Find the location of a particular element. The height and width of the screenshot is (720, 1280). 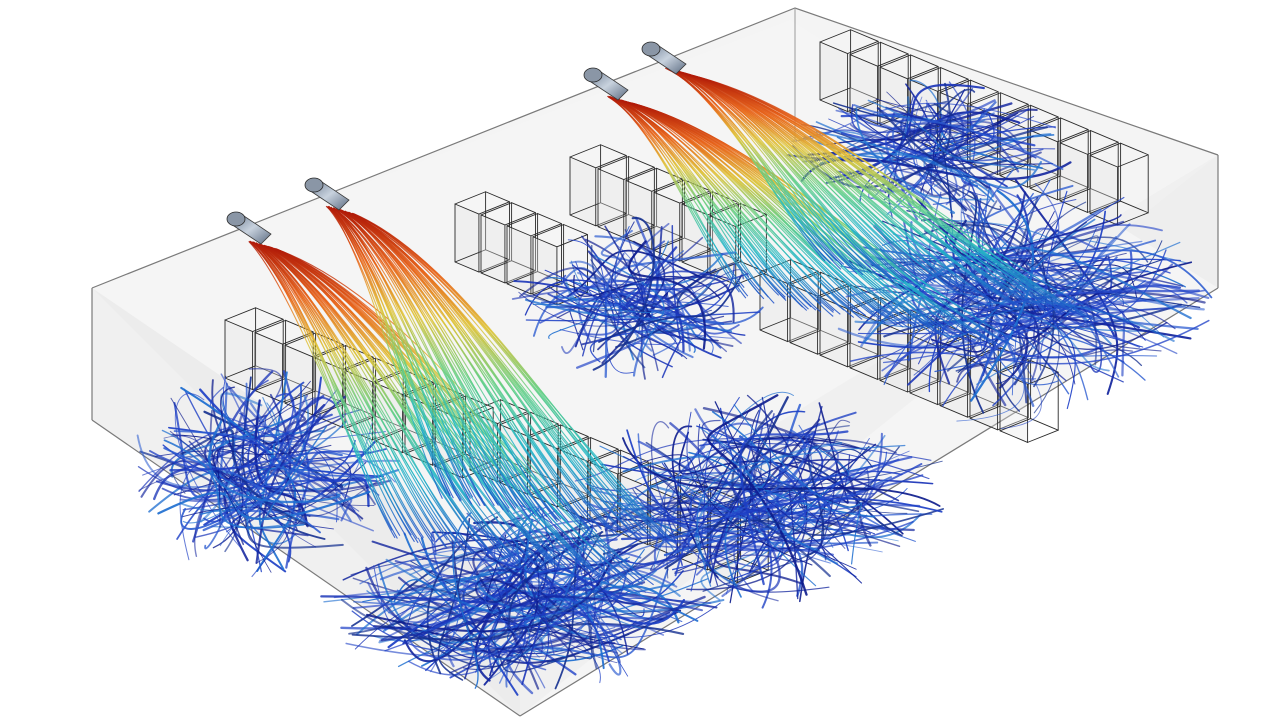

inlet-duct-4-opening is located at coordinates (651, 49).